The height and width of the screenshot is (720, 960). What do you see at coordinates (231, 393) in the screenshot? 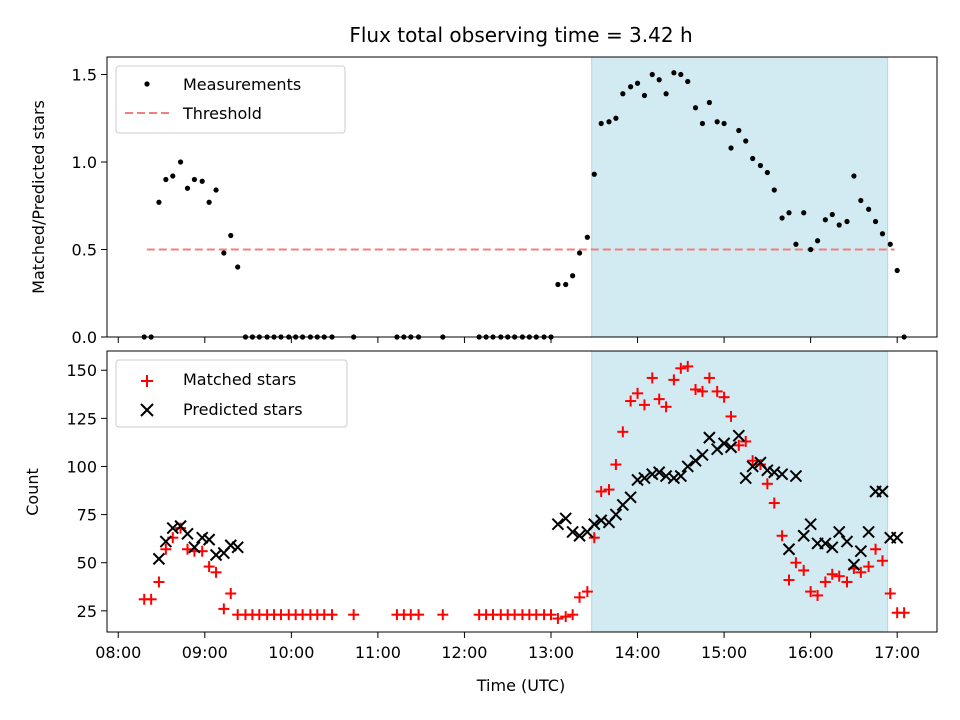
I see `bottom-legend: Matched stars Predicted stars` at bounding box center [231, 393].